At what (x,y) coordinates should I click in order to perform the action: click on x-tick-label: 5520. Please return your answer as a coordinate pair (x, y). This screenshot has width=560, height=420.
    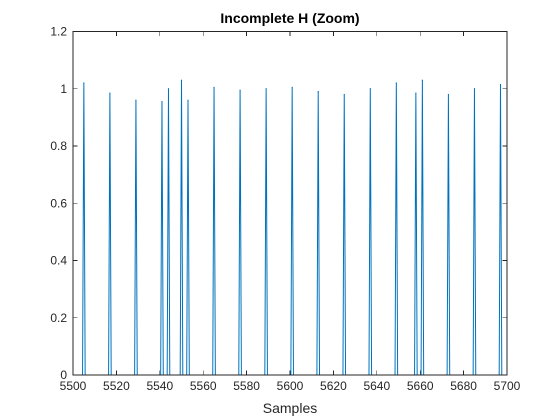
    Looking at the image, I should click on (116, 386).